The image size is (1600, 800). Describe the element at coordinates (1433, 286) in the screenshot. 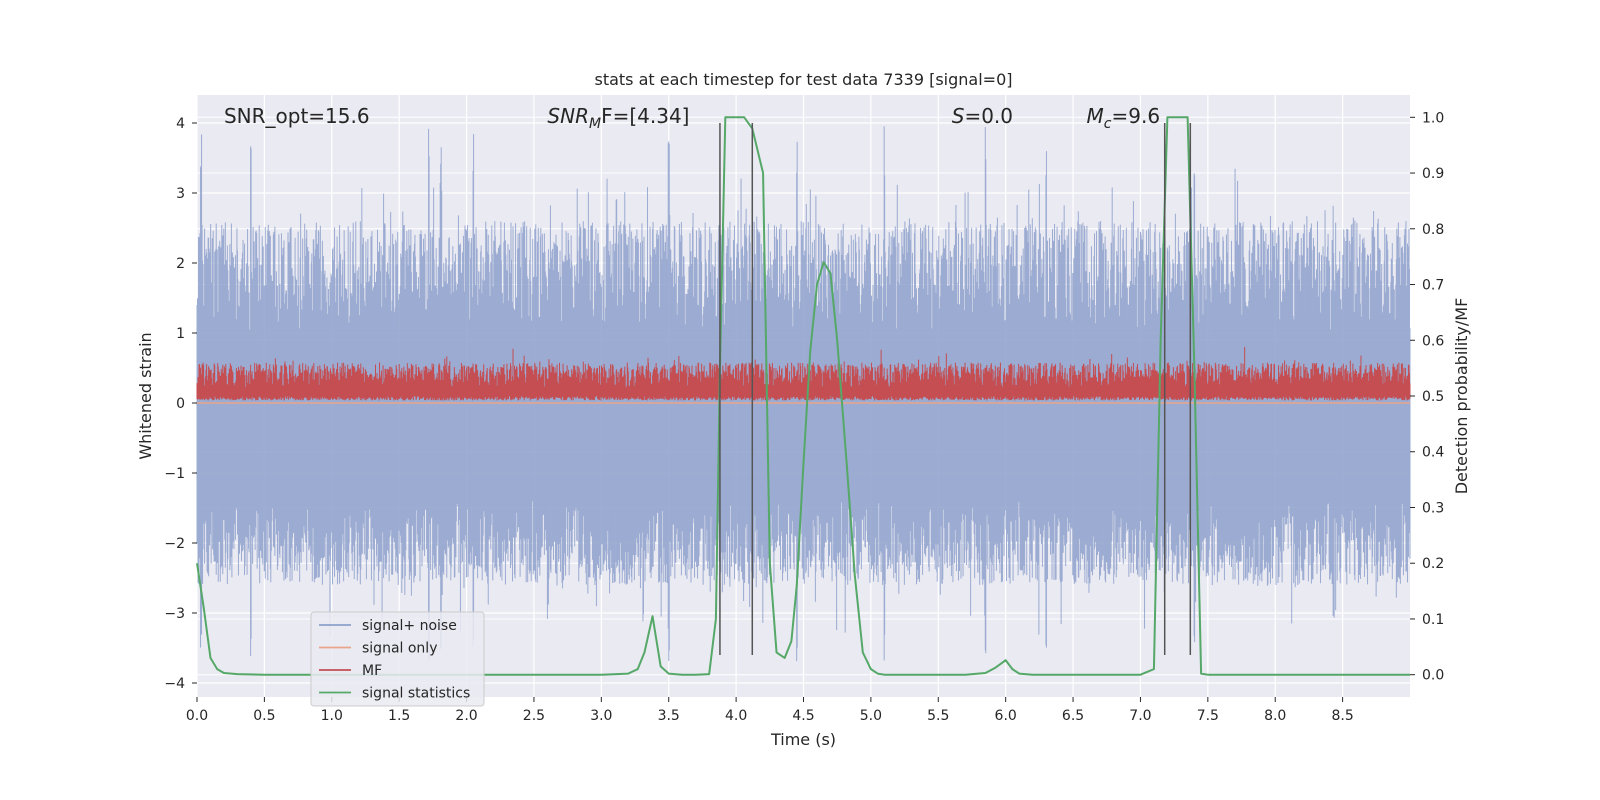

I see `y-right-tick-label: 0.7` at that location.